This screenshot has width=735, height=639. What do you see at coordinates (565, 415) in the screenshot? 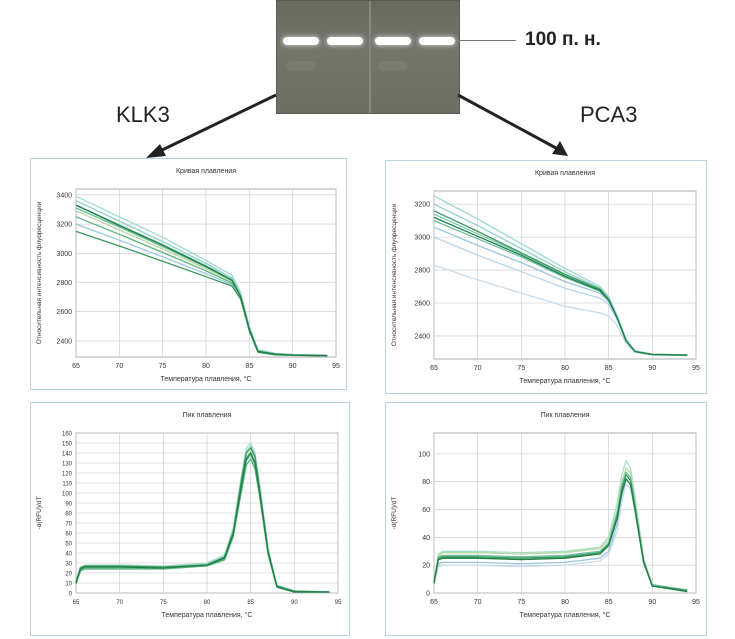
I see `pca3-melt-peak-title: Пик плавления` at bounding box center [565, 415].